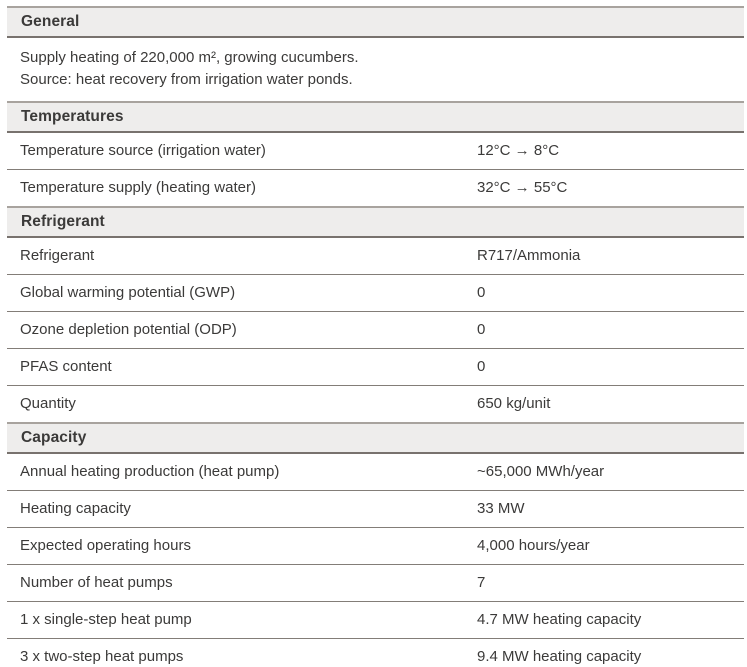 This screenshot has width=747, height=667. Describe the element at coordinates (541, 471) in the screenshot. I see `row-value: ~65,000 MWh/year` at that location.